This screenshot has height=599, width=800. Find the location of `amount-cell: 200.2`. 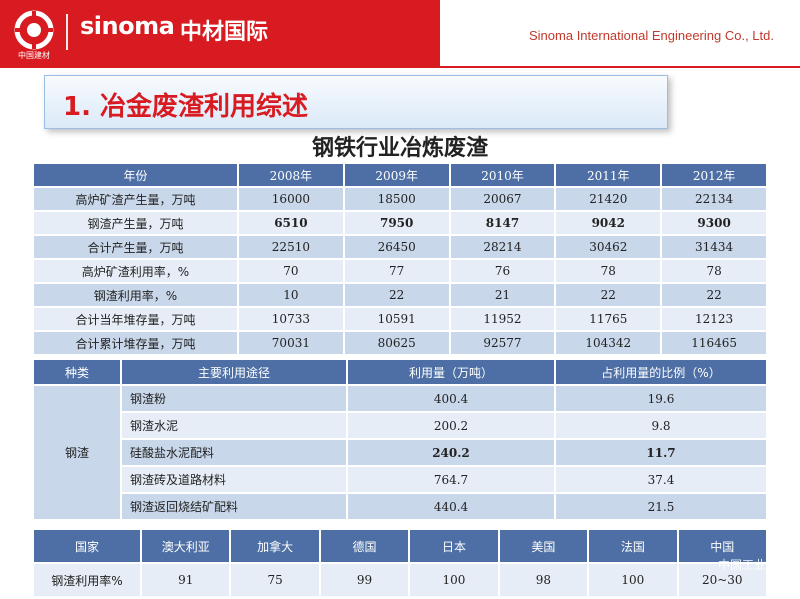

amount-cell: 200.2 is located at coordinates (451, 425).